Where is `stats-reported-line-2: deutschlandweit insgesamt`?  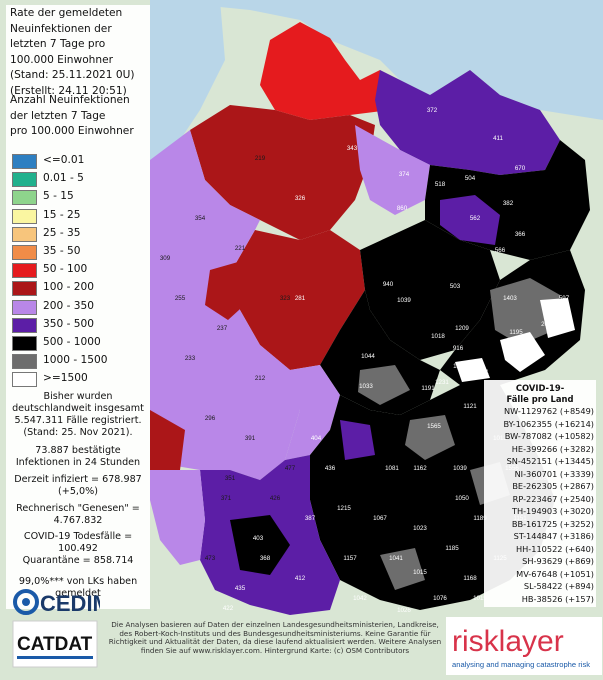
stats-reported-line-2: deutschlandweit insgesamt is located at coordinates (78, 408).